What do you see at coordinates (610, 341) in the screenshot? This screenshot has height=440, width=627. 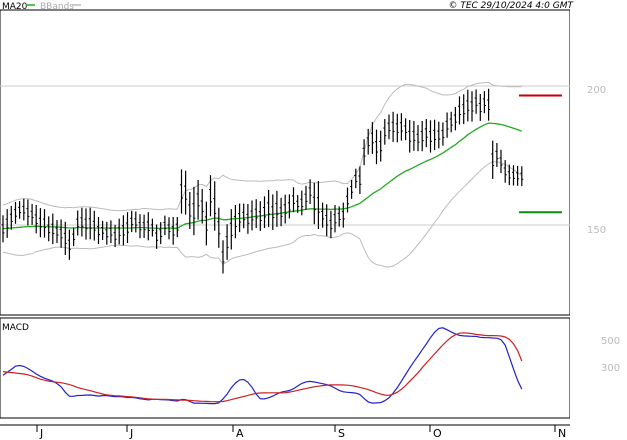 I see `macd-axis-label-500: 500` at bounding box center [610, 341].